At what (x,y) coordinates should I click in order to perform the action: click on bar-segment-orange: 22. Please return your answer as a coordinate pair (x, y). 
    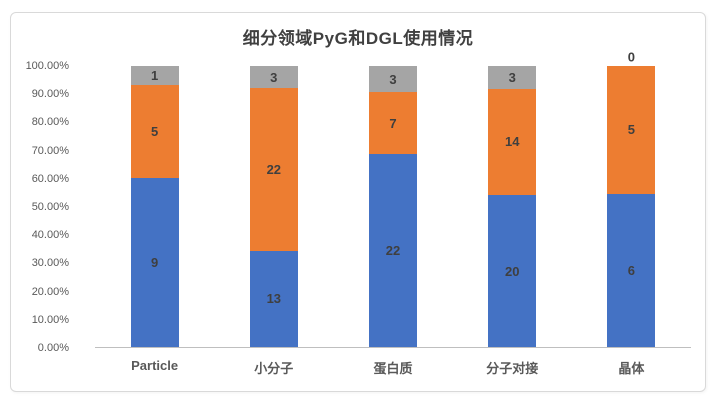
    Looking at the image, I should click on (273, 169).